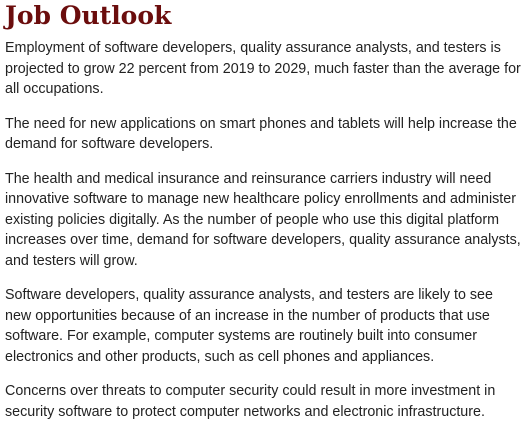 This screenshot has width=527, height=422. I want to click on page-title: Job Outlook, so click(88, 15).